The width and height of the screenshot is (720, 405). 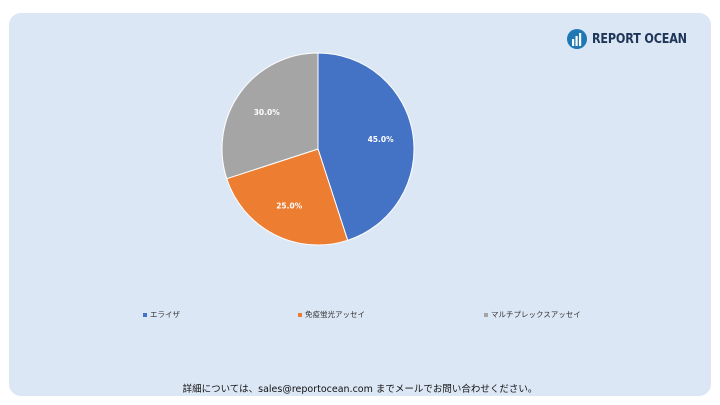 I want to click on pie-label-1: 45.0%, so click(x=381, y=139).